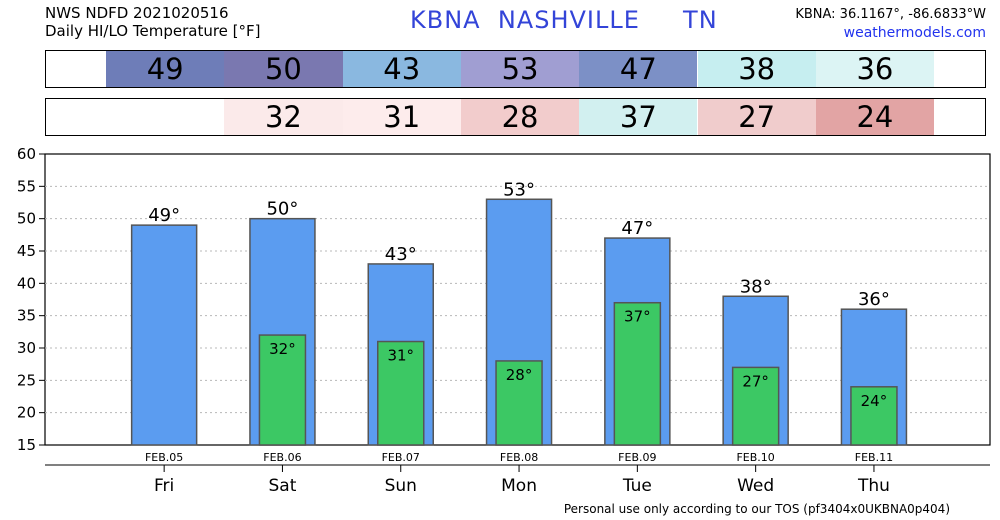 This screenshot has height=520, width=1000. What do you see at coordinates (283, 69) in the screenshot?
I see `high-cell: 50` at bounding box center [283, 69].